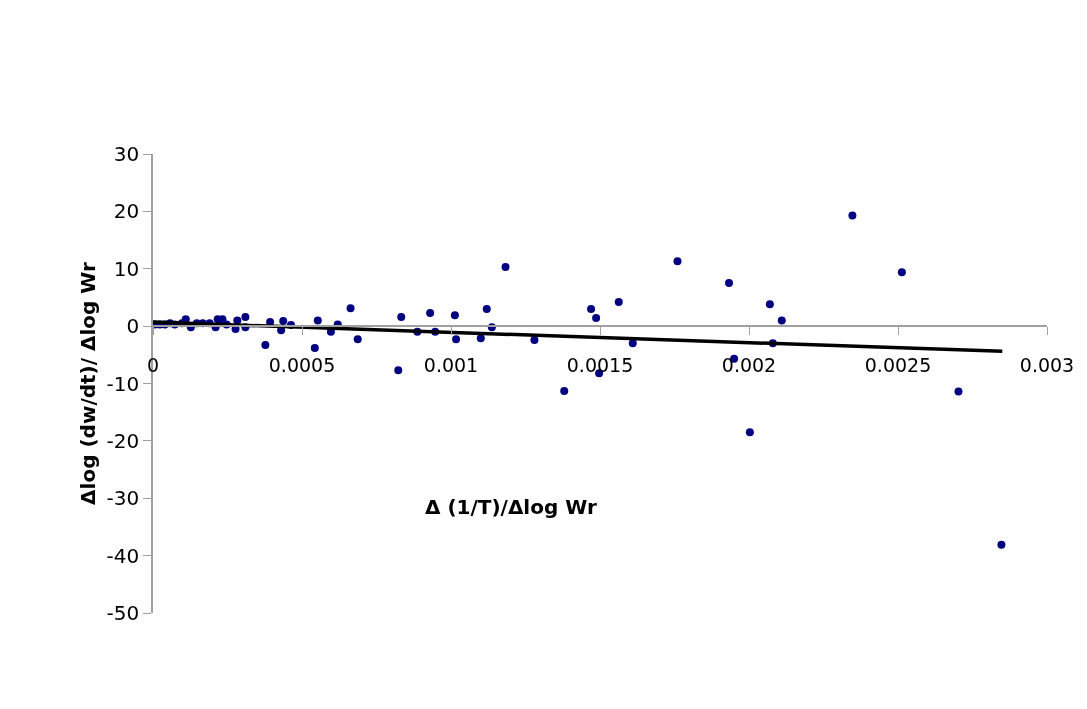 This screenshot has width=1087, height=709. What do you see at coordinates (123, 498) in the screenshot?
I see `y-tick-label: -30` at bounding box center [123, 498].